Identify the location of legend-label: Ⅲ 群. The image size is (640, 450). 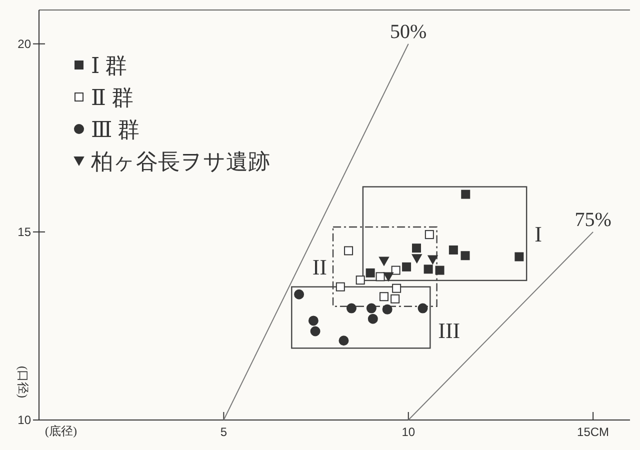
(115, 129).